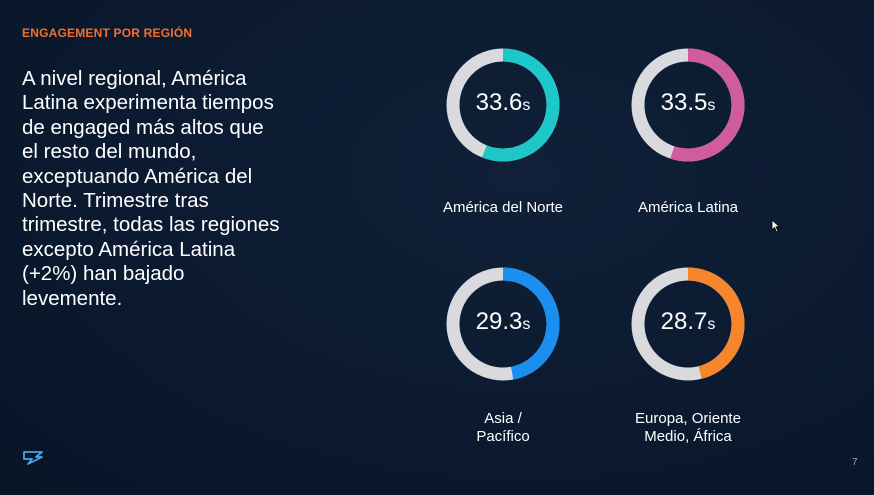  What do you see at coordinates (499, 321) in the screenshot?
I see `donut-value-number: 29.3` at bounding box center [499, 321].